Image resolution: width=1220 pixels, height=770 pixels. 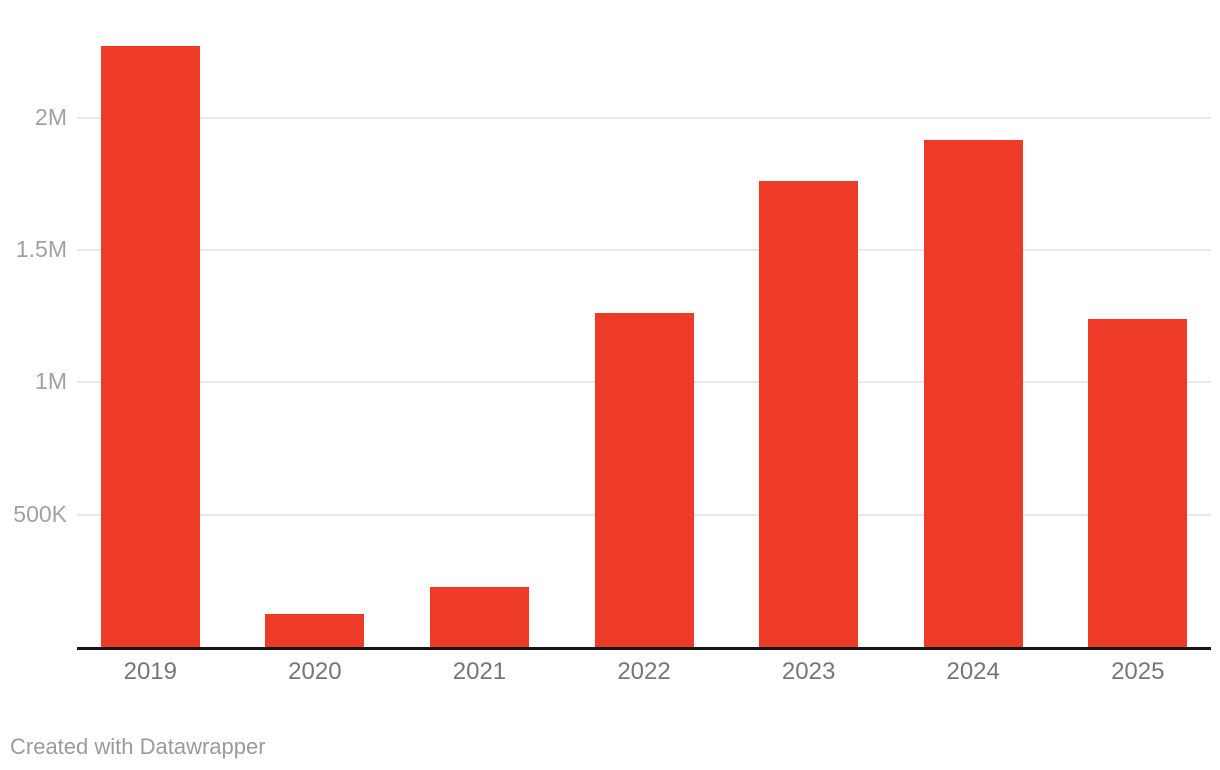 I want to click on bar-column-2023, so click(x=808, y=323).